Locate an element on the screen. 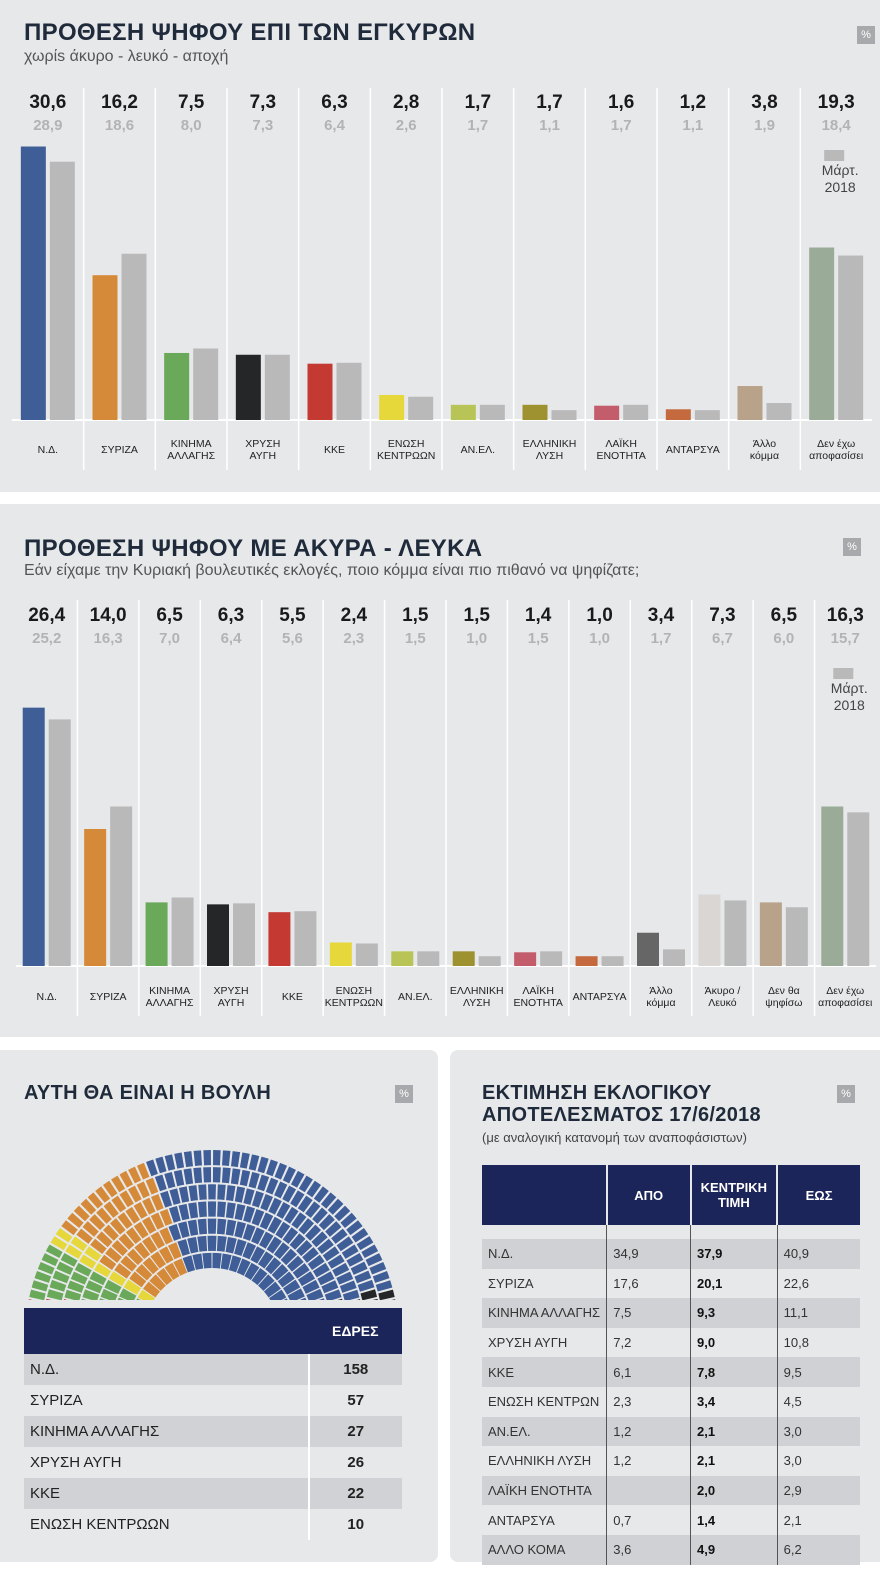 The image size is (880, 1569). seats-row: ΧΡΥΣΗ ΑΥΓΗ 26 is located at coordinates (213, 1462).